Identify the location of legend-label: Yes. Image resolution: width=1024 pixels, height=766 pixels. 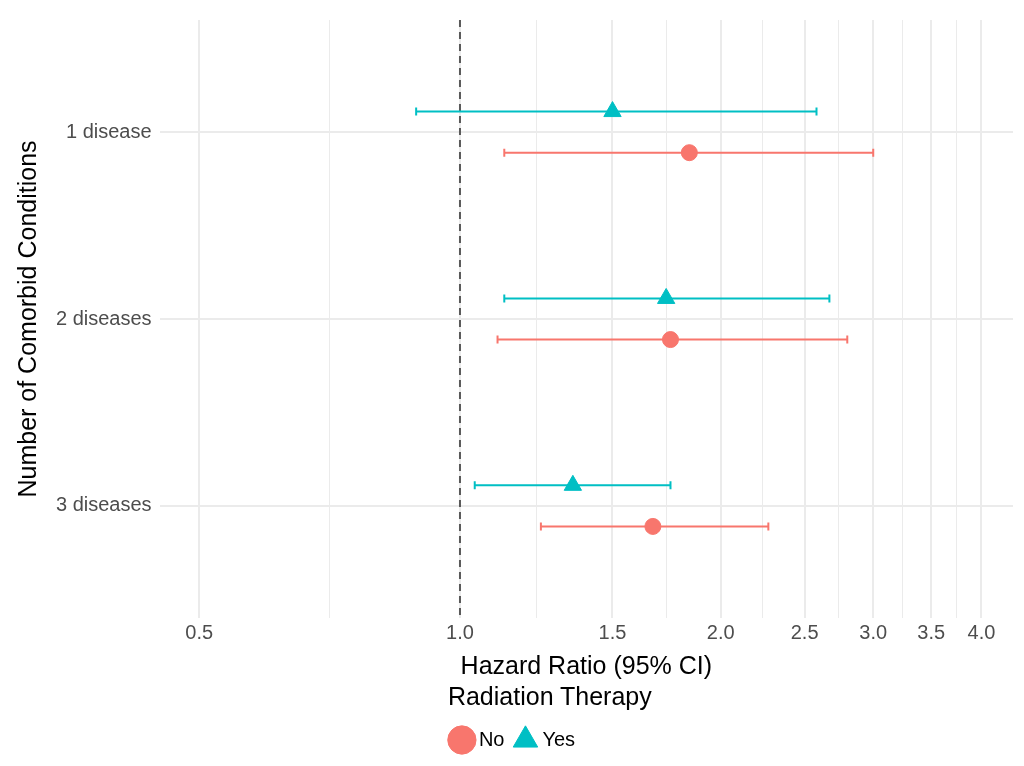
(559, 738).